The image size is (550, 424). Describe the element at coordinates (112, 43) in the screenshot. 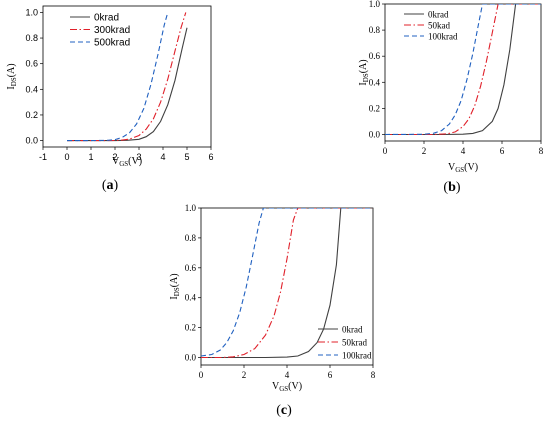

I see `legend-label: 500krad` at that location.